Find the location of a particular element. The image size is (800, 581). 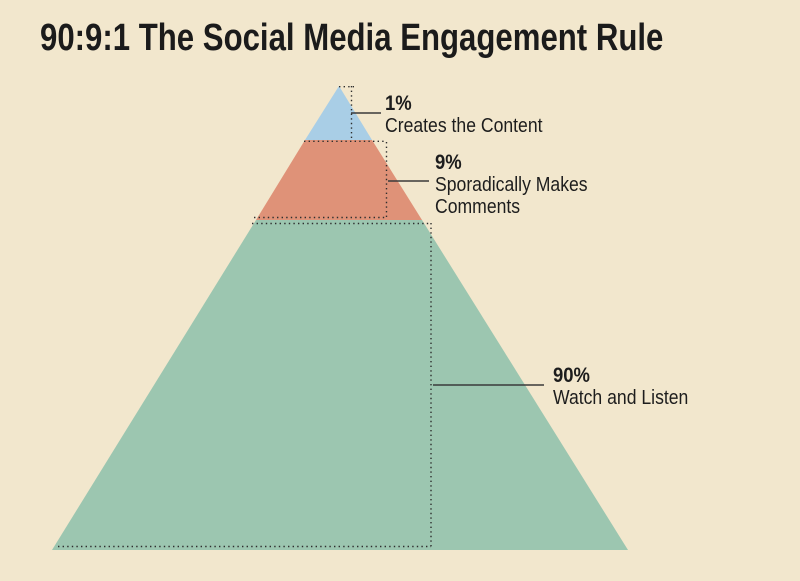

label-middle-segment: 9% Sporadically Makes Comments is located at coordinates (511, 184).